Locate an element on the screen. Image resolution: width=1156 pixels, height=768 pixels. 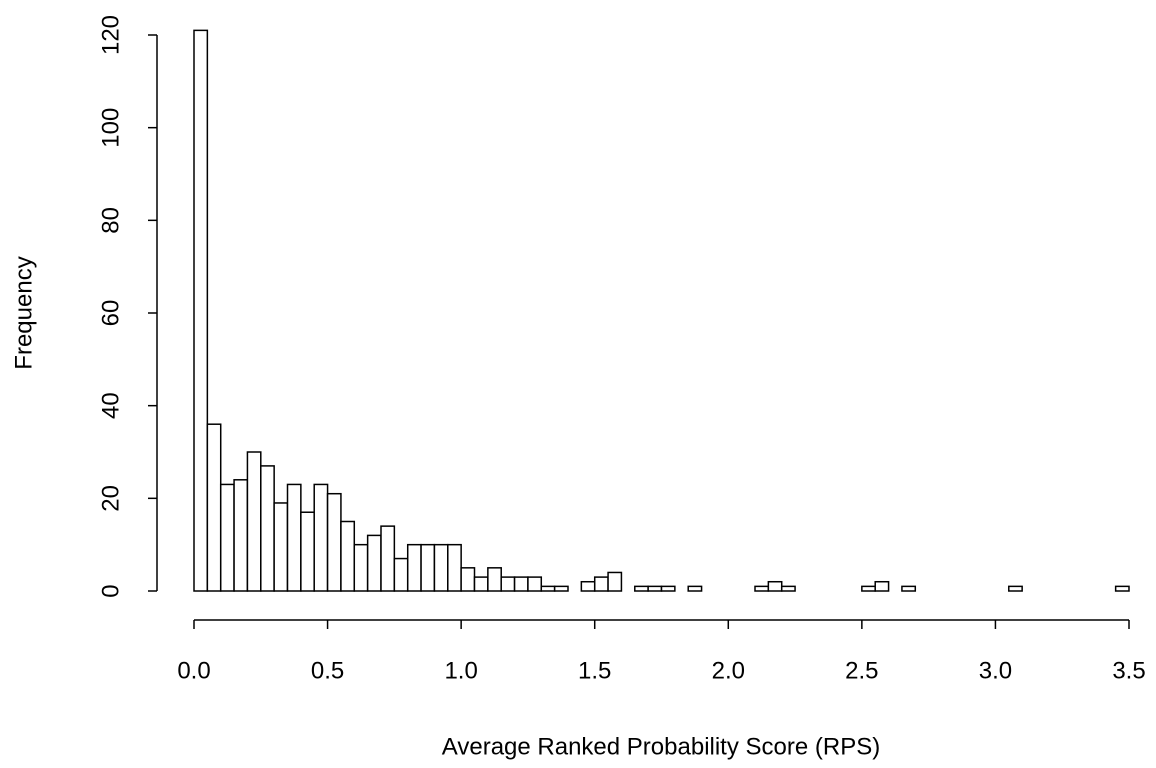
x-tick-label: 3.5 is located at coordinates (1128, 670).